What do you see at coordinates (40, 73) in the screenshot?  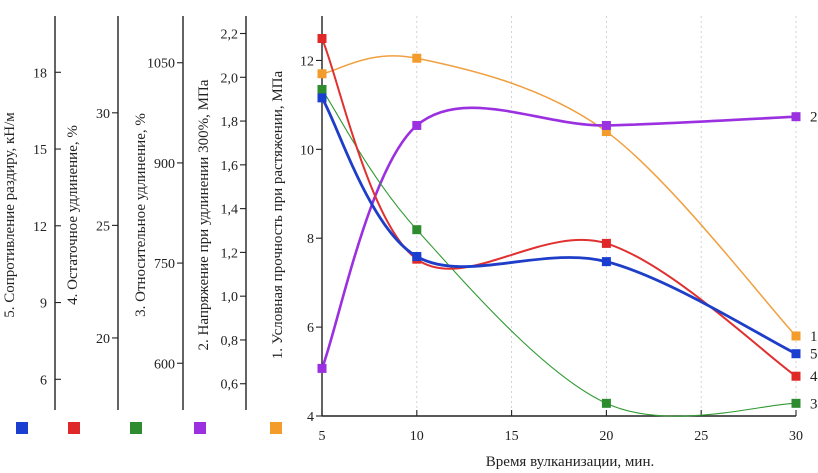 I see `y-tick-label: 18` at bounding box center [40, 73].